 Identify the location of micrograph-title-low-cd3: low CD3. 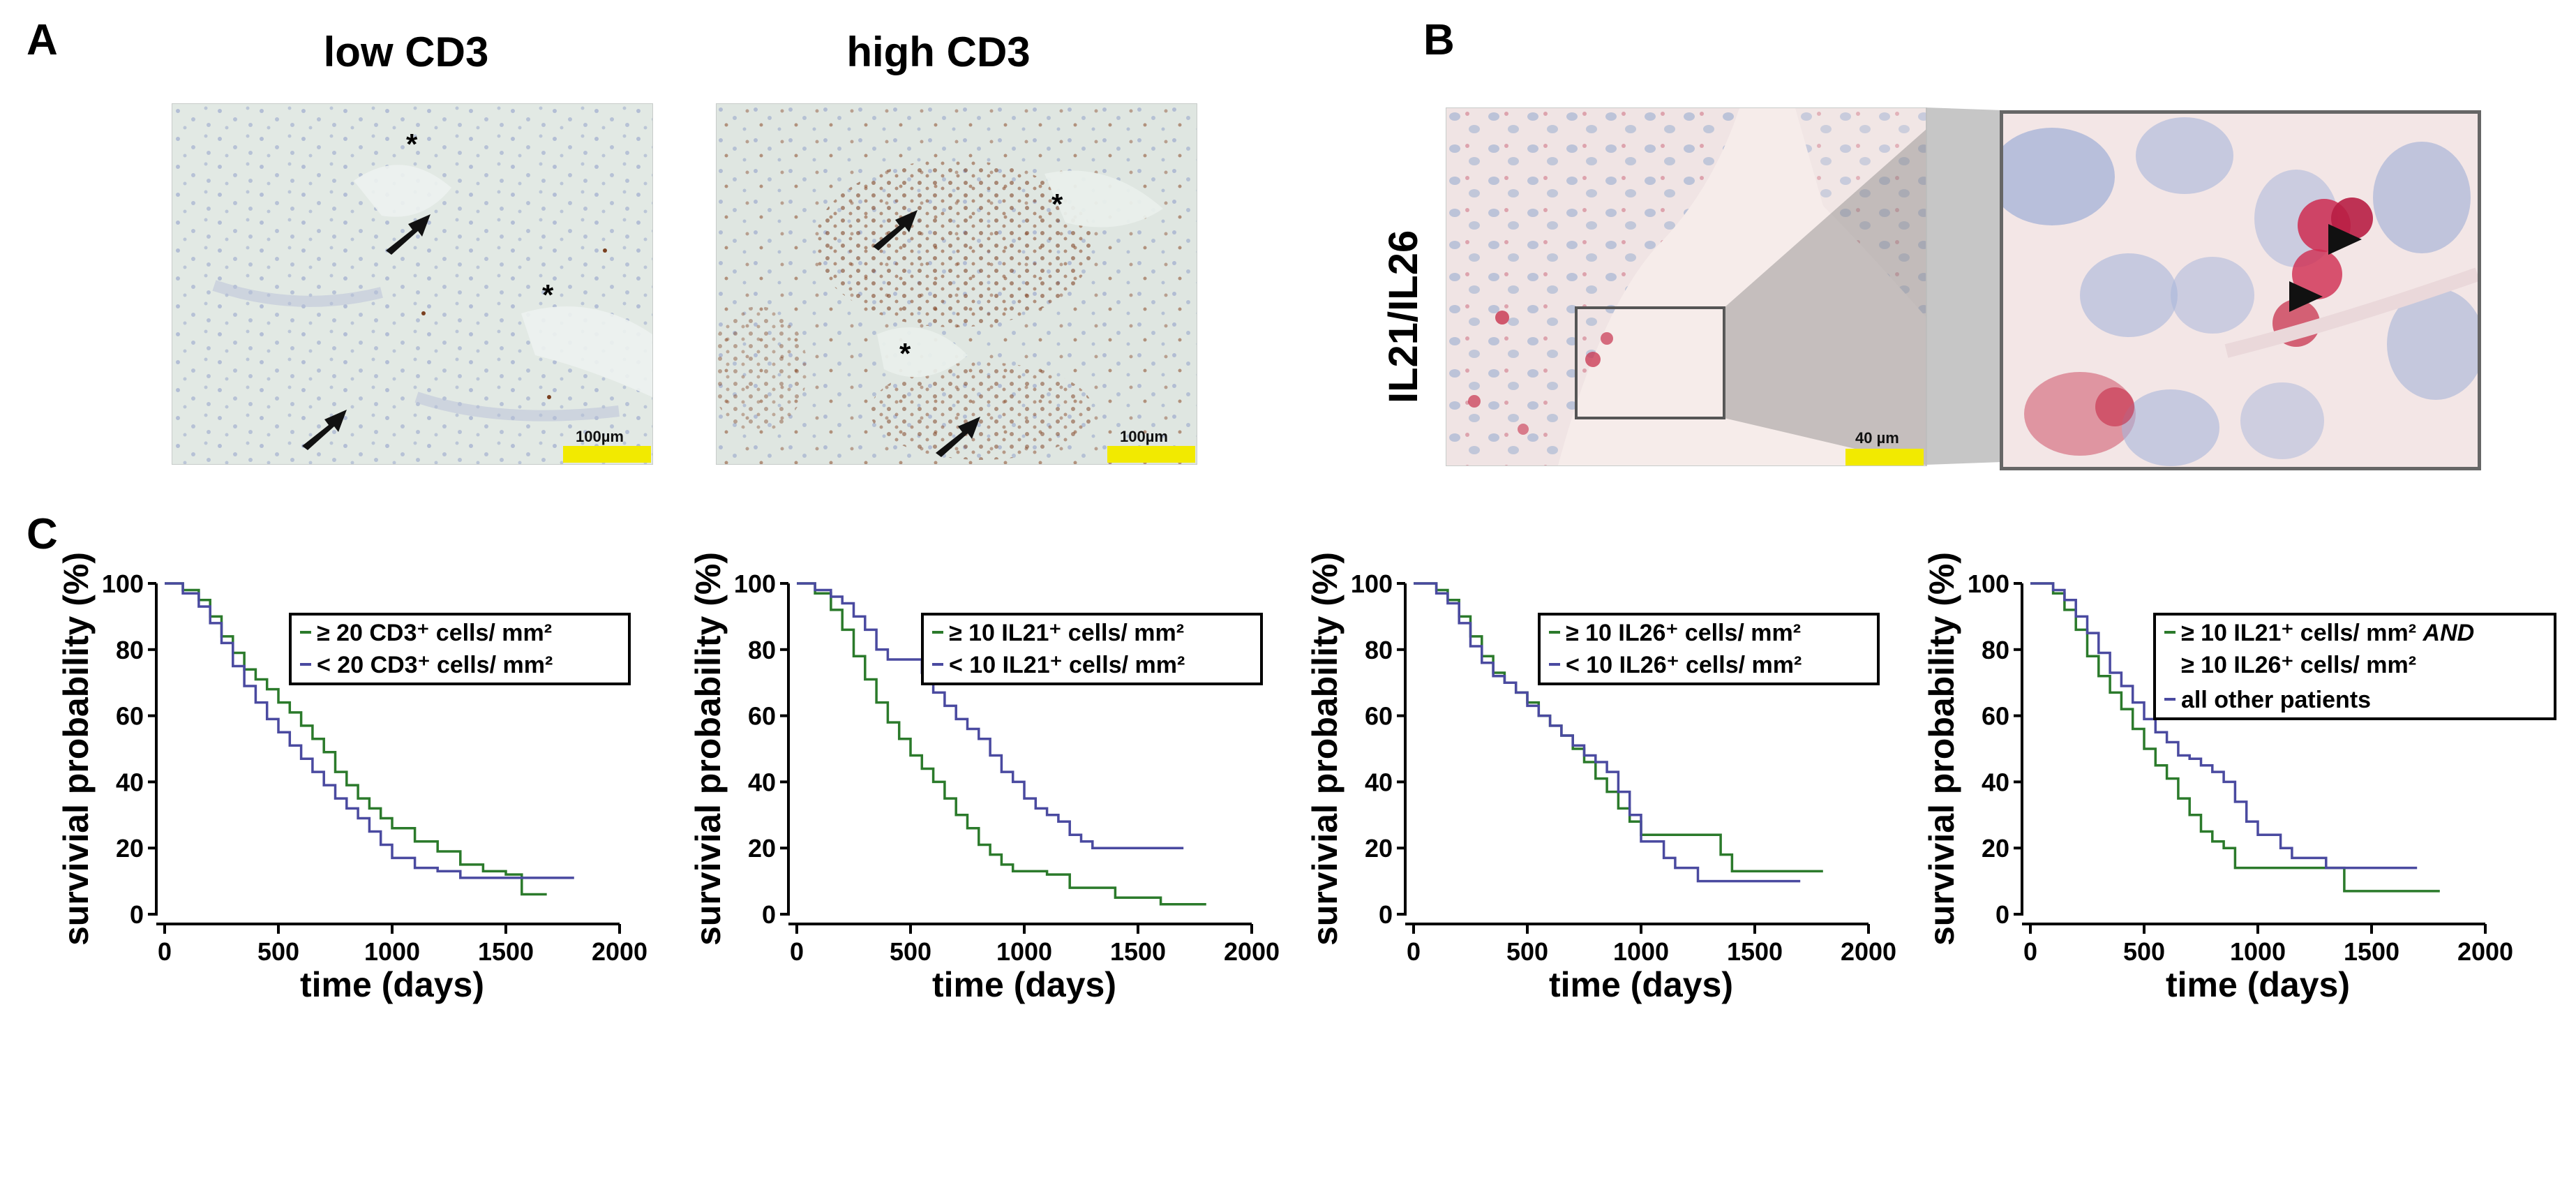
(406, 52).